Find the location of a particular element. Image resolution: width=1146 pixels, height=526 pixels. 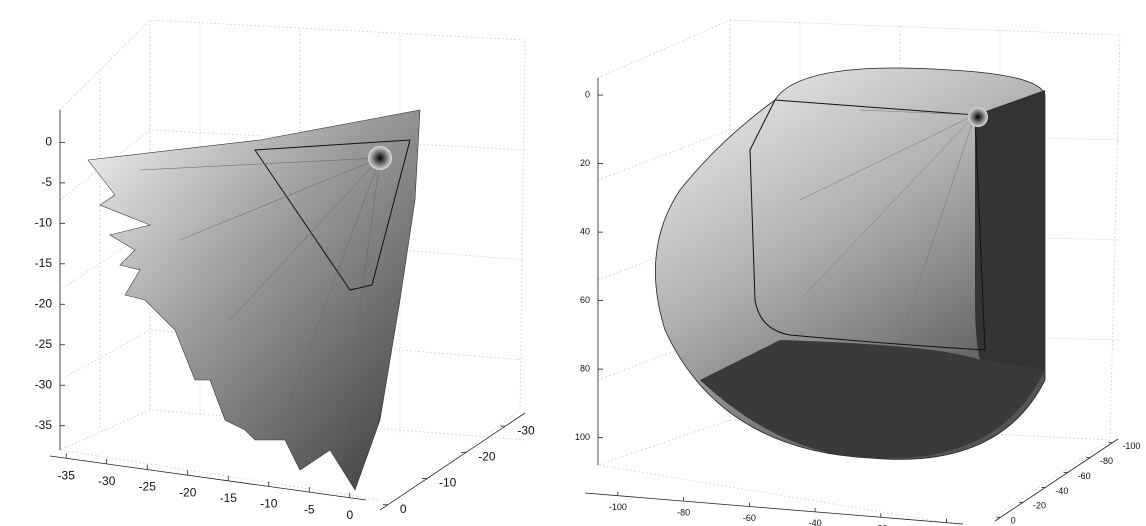

z-tick-label: 40 is located at coordinates (585, 231).